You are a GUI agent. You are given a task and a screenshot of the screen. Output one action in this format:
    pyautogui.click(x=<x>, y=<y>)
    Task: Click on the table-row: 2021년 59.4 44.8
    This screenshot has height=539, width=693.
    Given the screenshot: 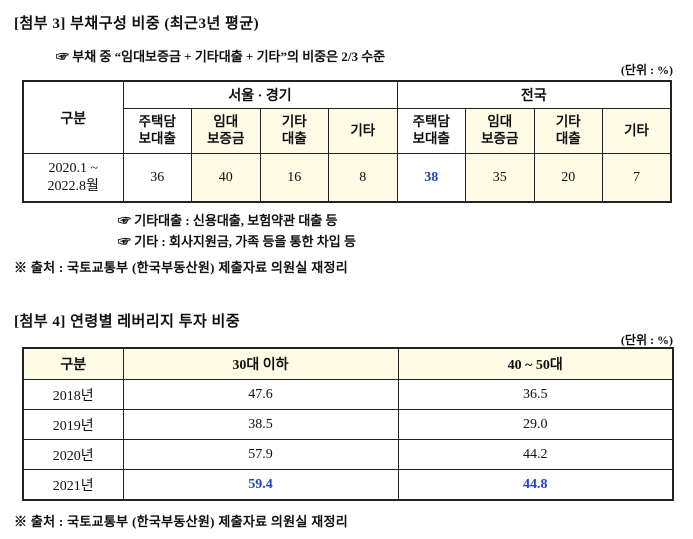 What is the action you would take?
    pyautogui.click(x=348, y=485)
    